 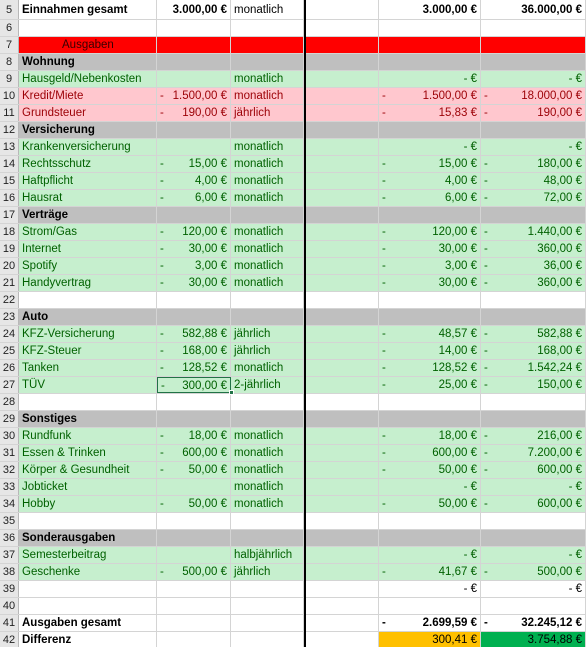 I want to click on cell-f13: - €, so click(x=533, y=147).